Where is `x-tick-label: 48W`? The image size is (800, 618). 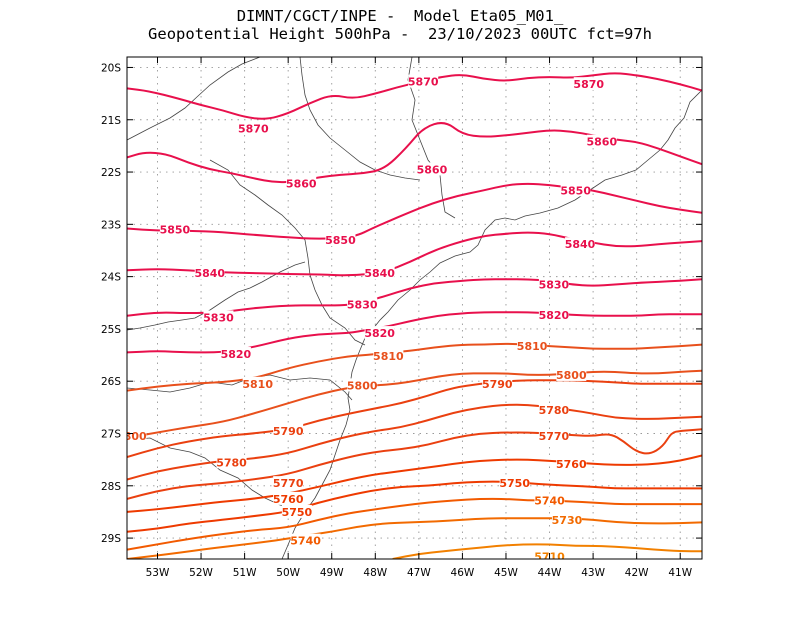 x-tick-label: 48W is located at coordinates (375, 573).